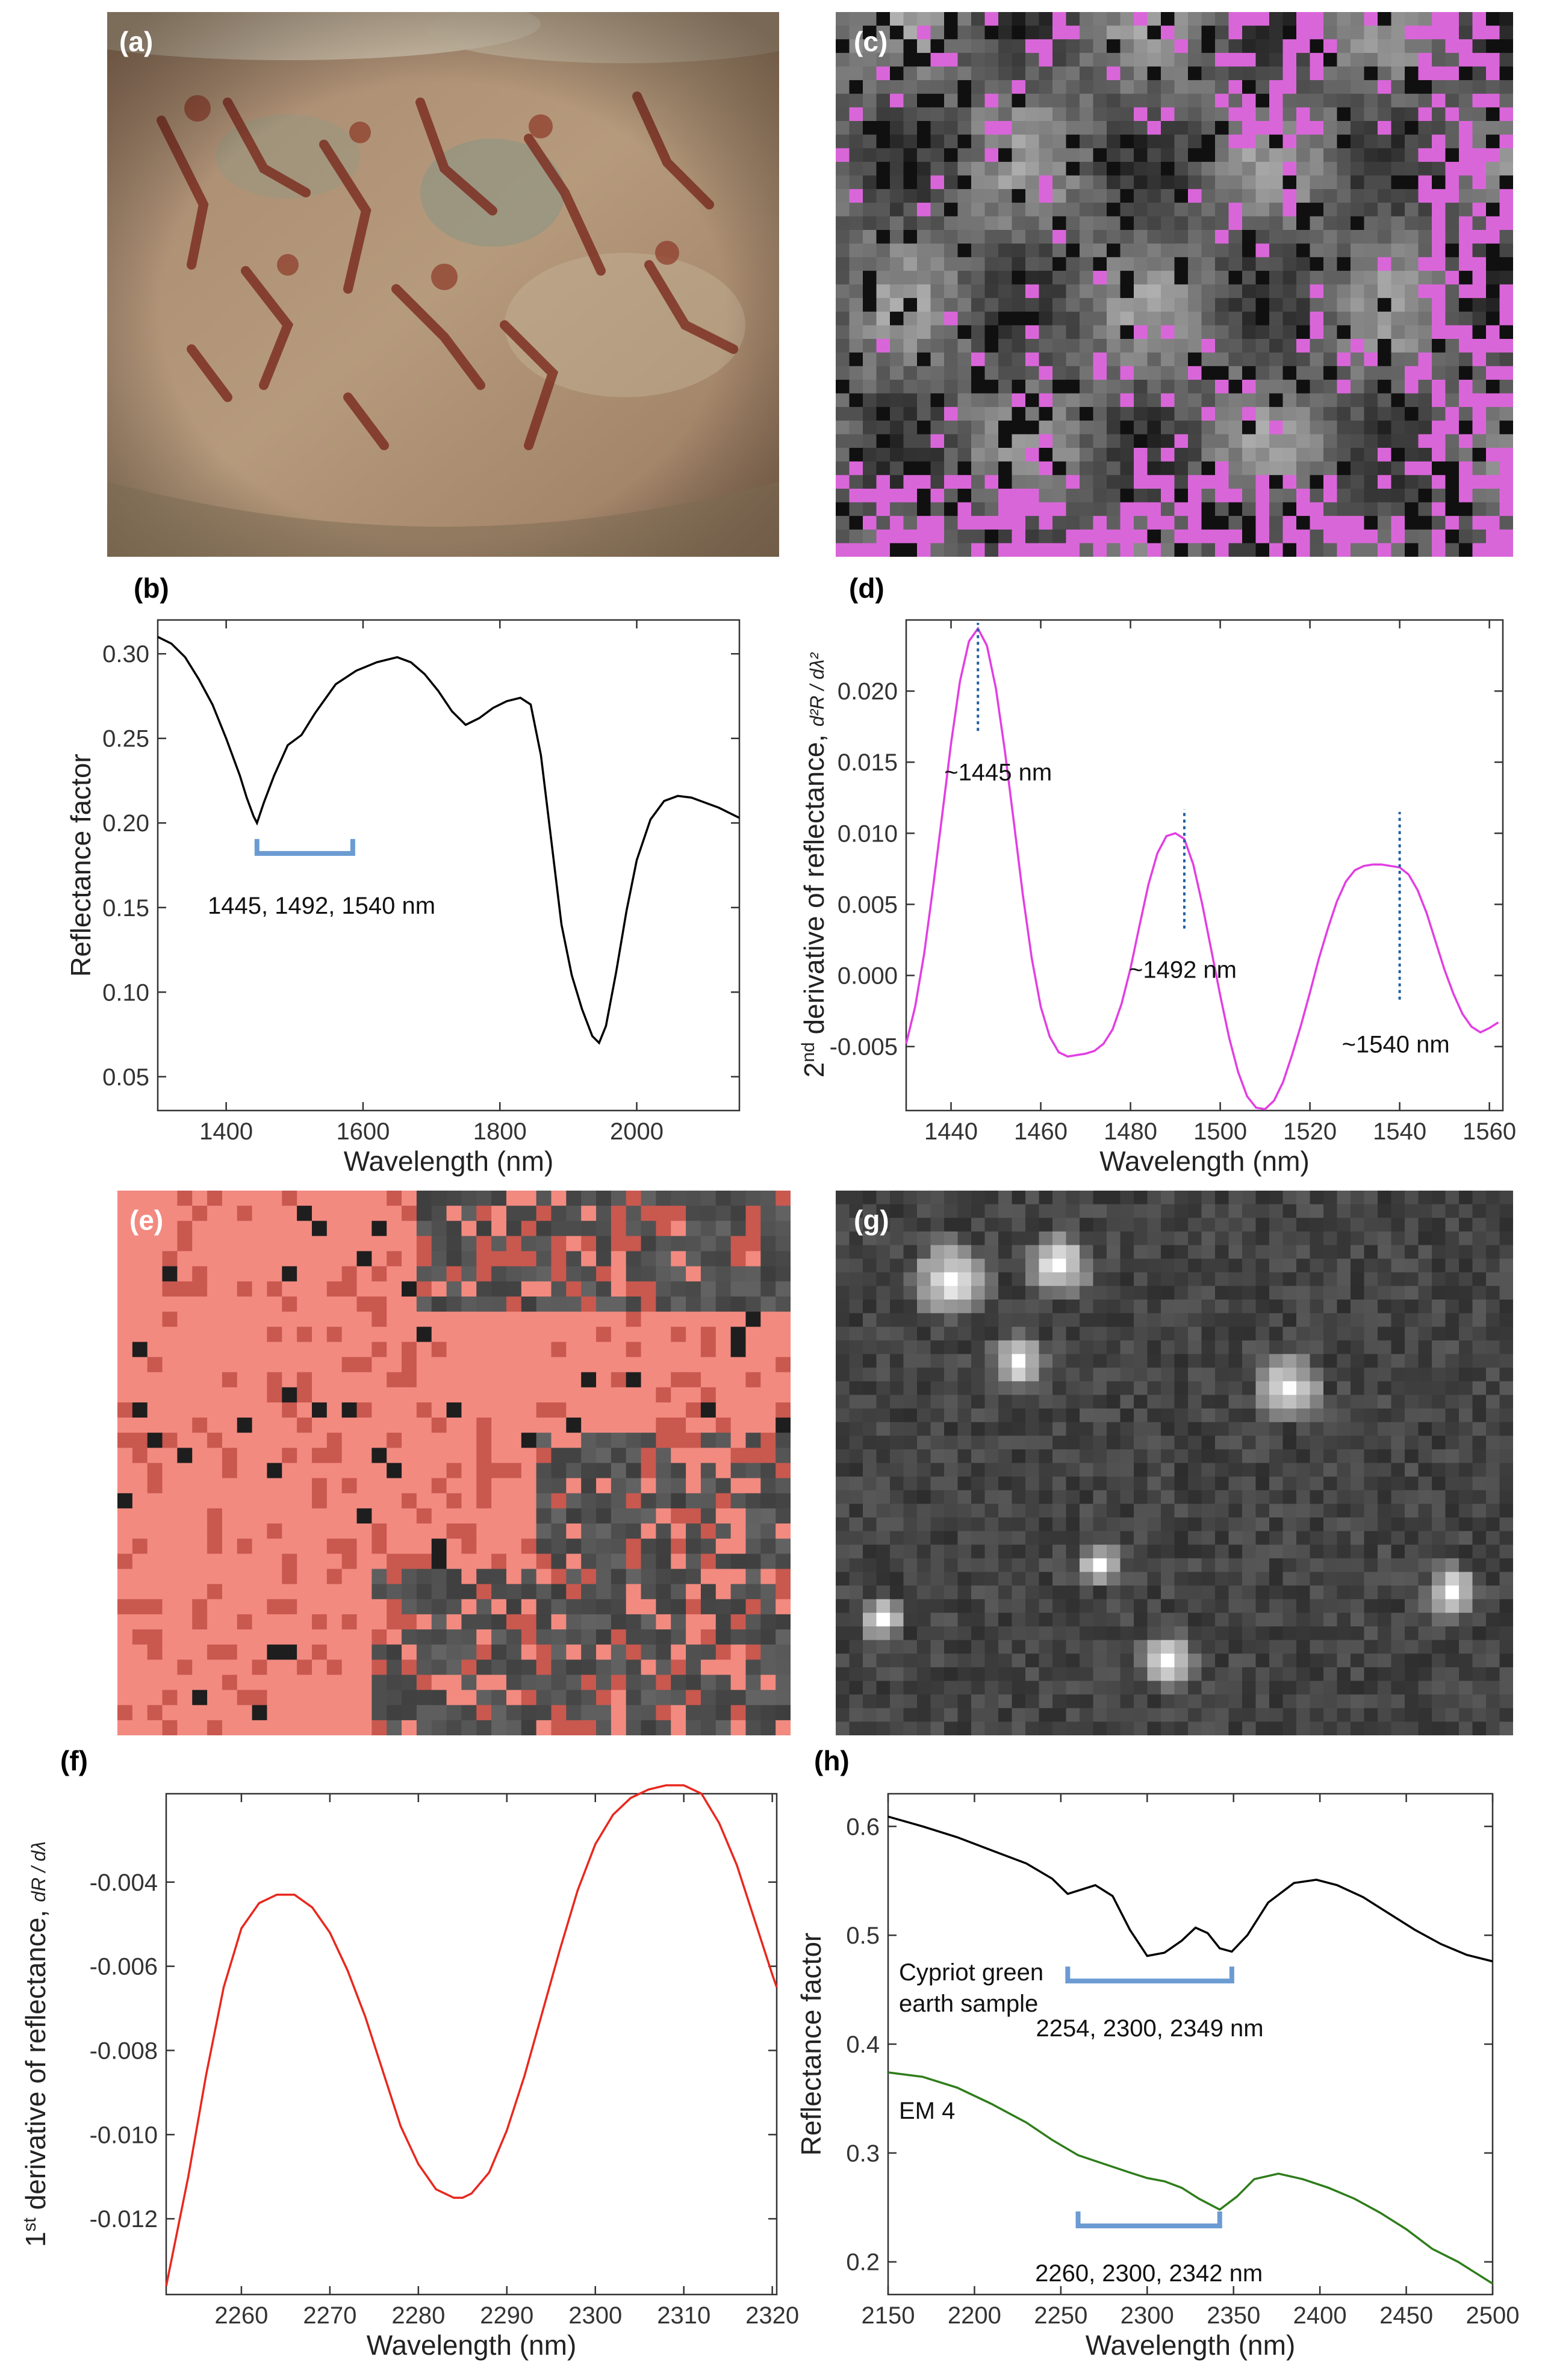 This screenshot has height=2380, width=1545. Describe the element at coordinates (1399, 1131) in the screenshot. I see `x-tick-label: 1540` at that location.